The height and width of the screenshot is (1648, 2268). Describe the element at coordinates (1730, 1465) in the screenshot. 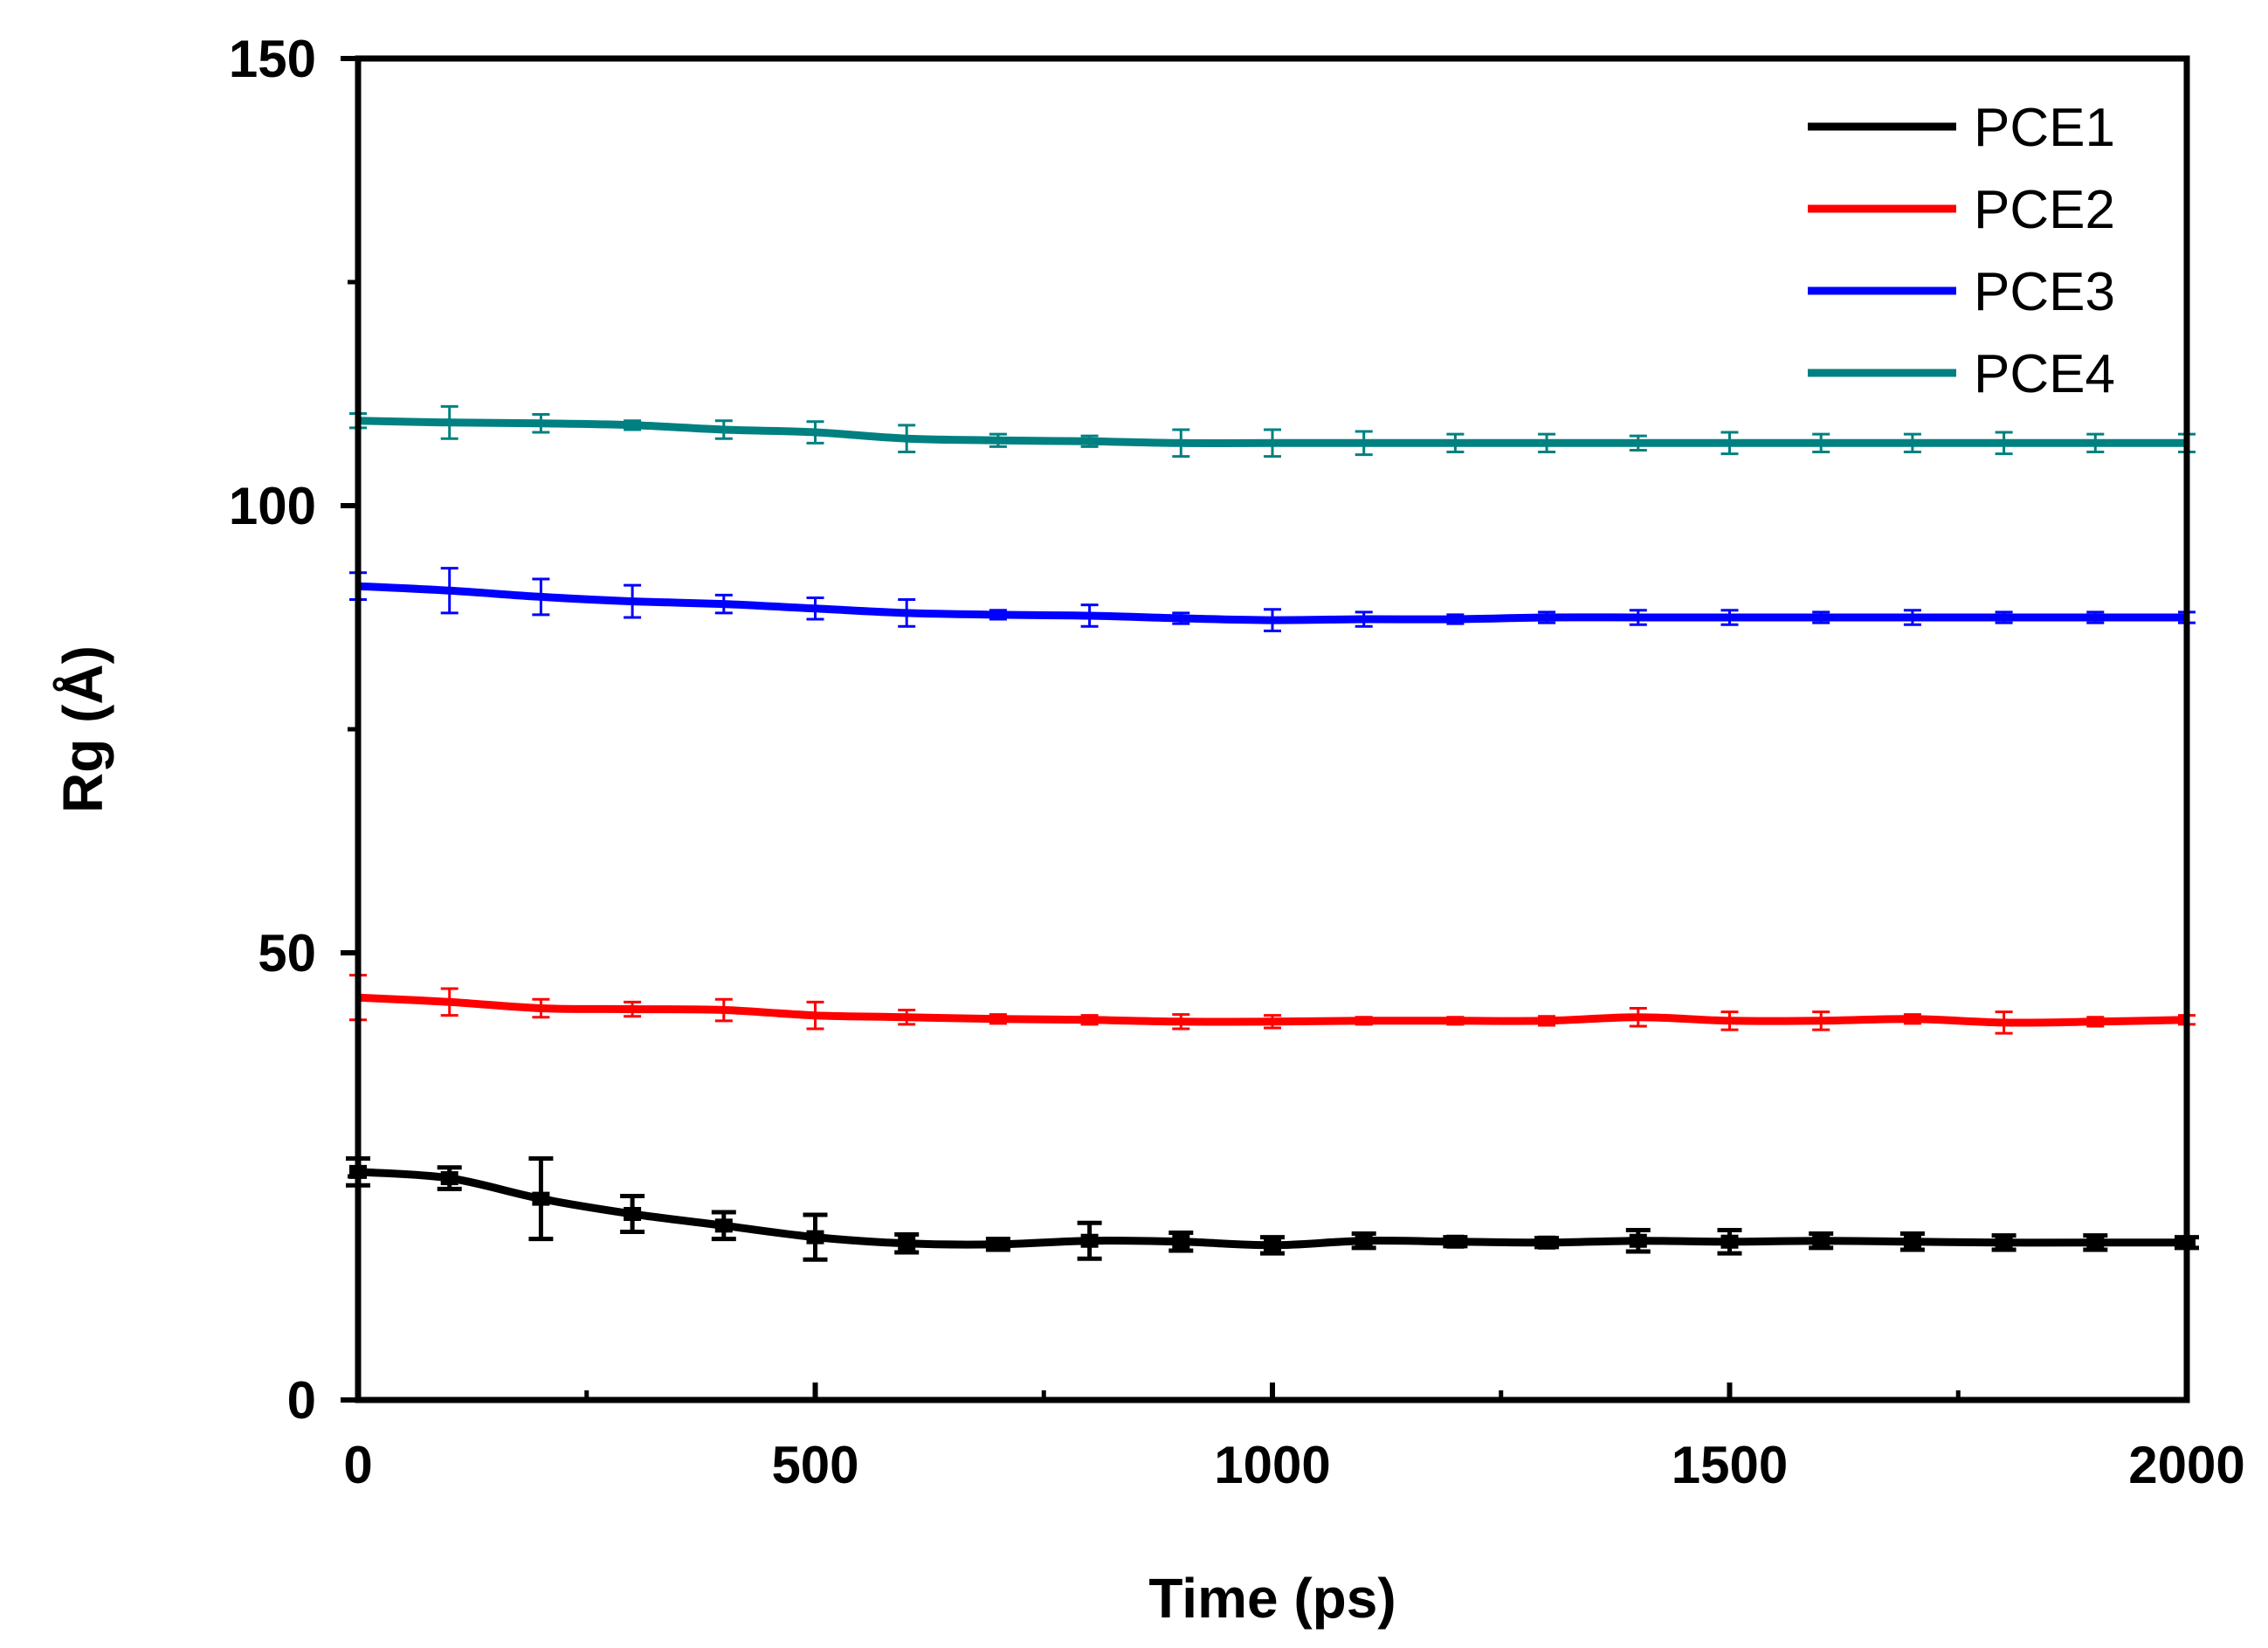

I see `x-tick-label: 1500` at that location.